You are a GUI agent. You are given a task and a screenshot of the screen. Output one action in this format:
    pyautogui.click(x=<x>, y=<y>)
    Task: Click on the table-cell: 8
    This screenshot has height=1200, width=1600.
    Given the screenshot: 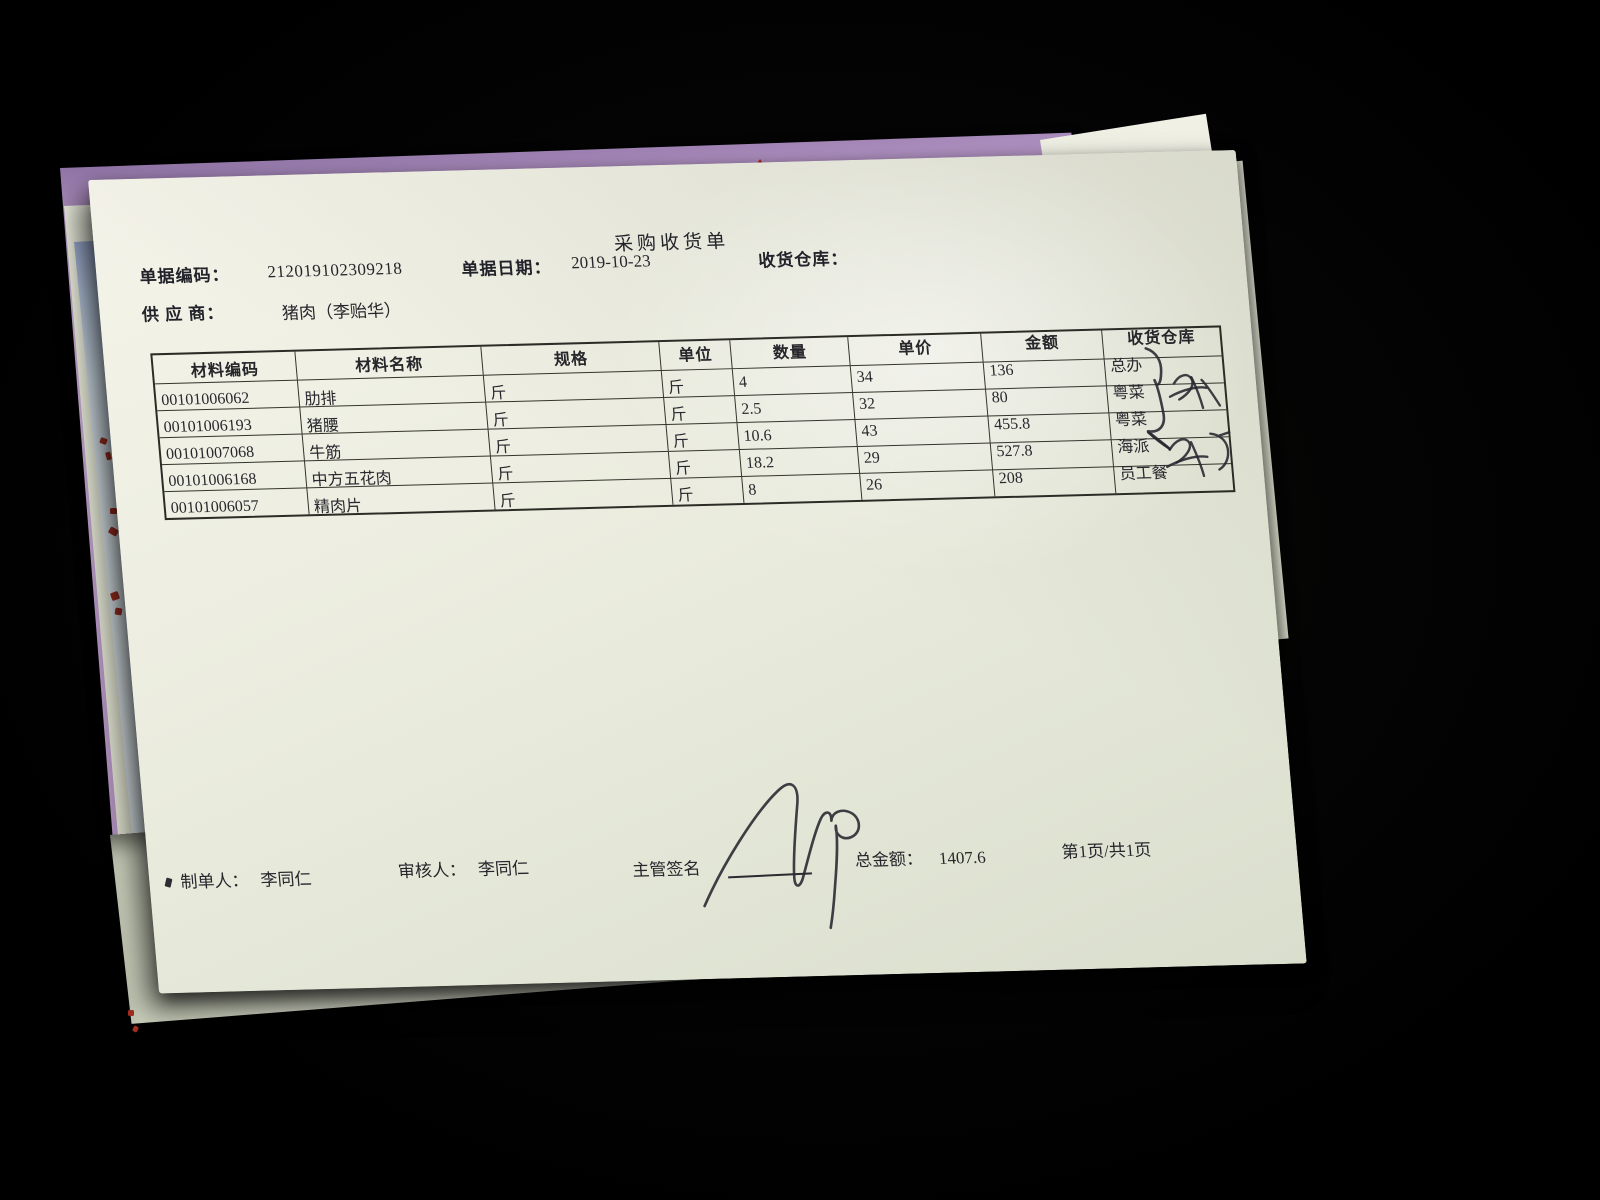 What is the action you would take?
    pyautogui.click(x=802, y=488)
    